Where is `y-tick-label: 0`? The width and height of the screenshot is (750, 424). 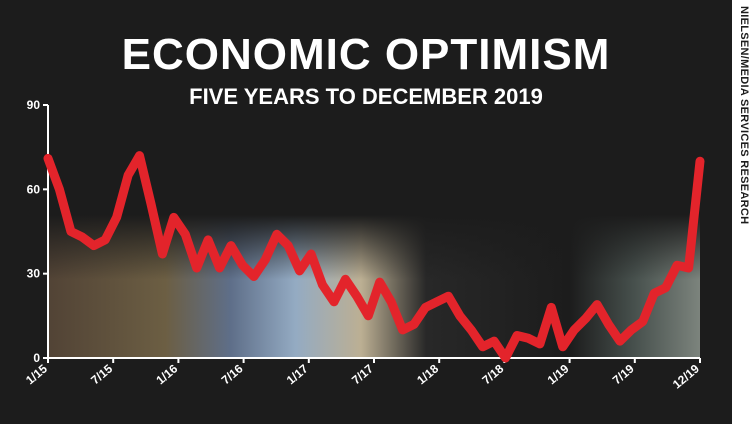 y-tick-label: 0 is located at coordinates (36, 358).